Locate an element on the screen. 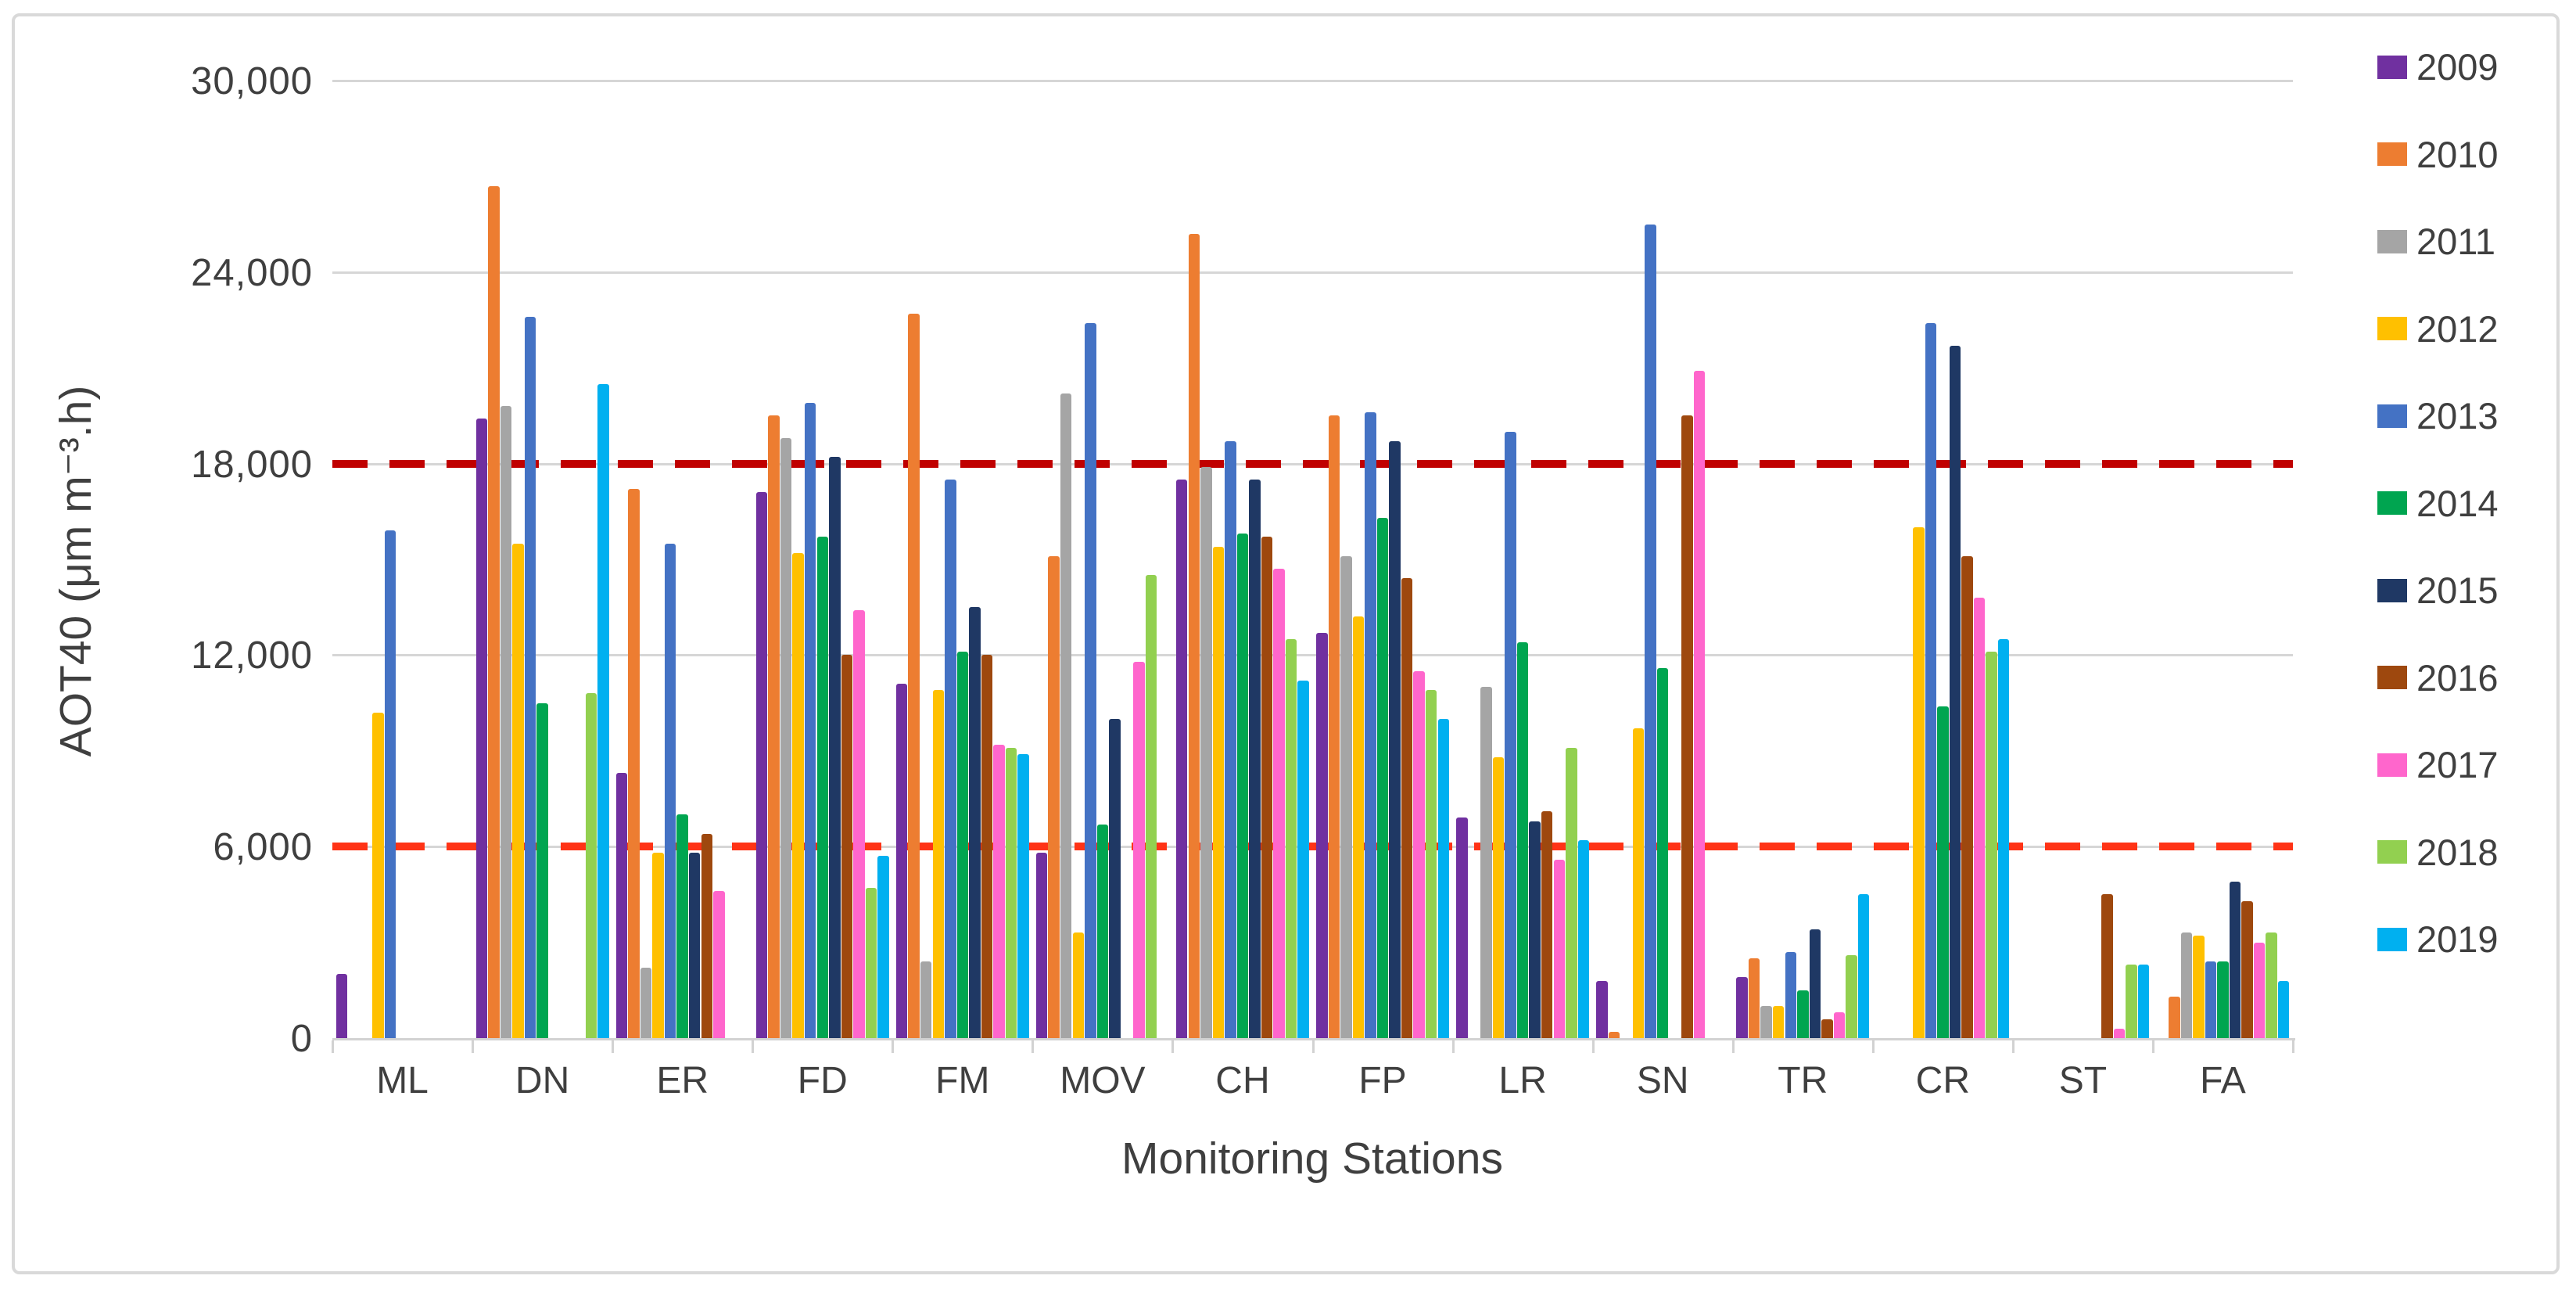  x-category-label-ML: ML is located at coordinates (402, 1080).